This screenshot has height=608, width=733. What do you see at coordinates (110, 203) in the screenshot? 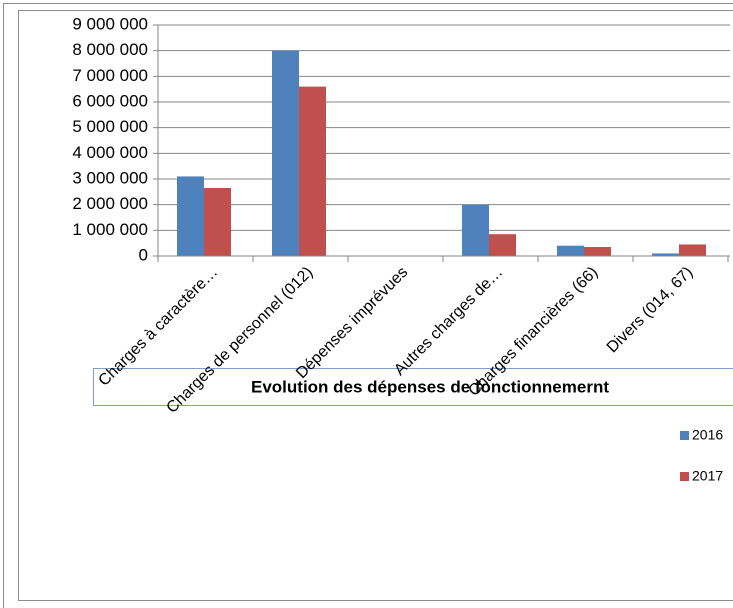
I see `y-tick-label: 2 000 000` at bounding box center [110, 203].